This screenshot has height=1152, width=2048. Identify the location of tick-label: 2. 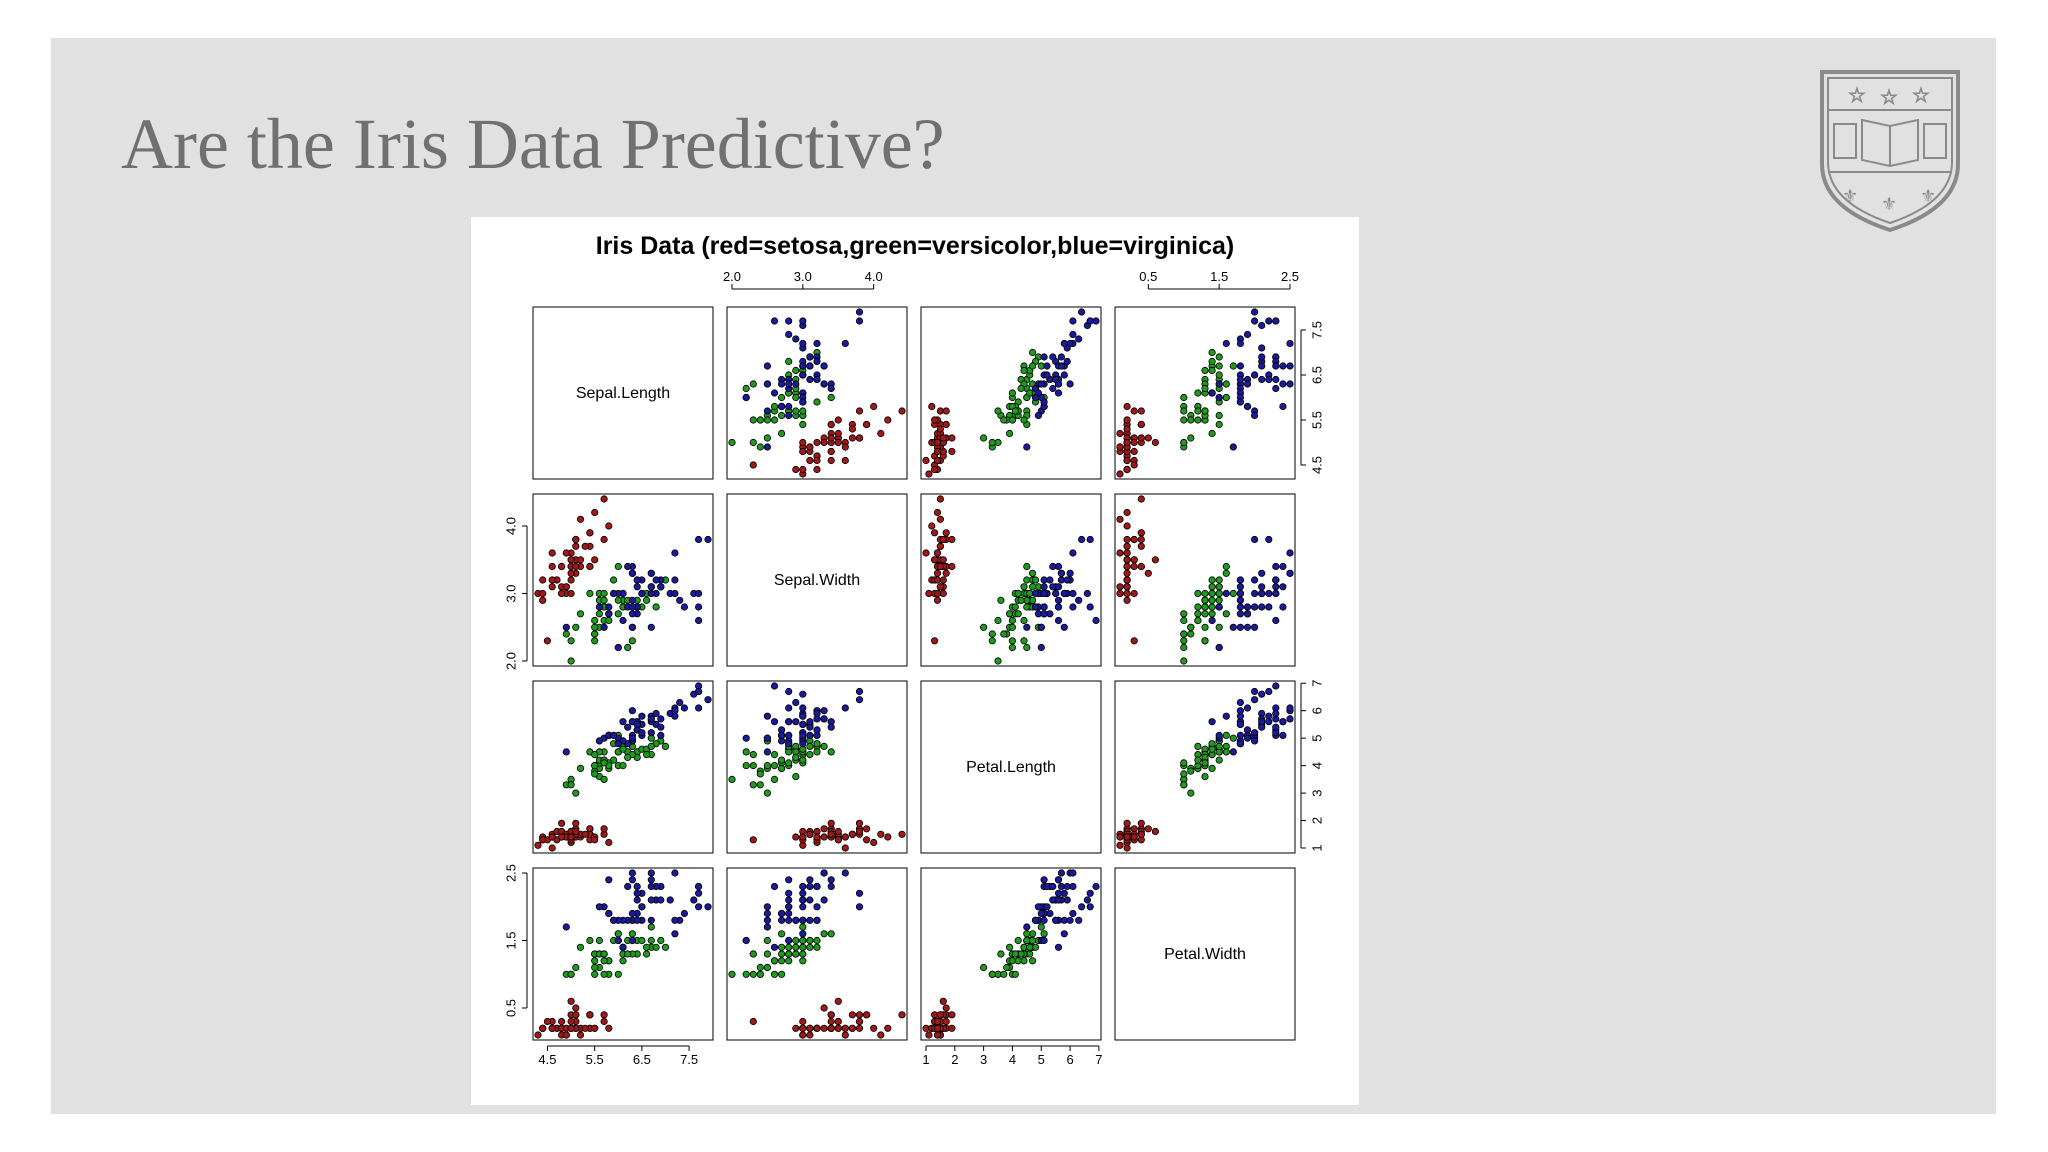
(954, 1059).